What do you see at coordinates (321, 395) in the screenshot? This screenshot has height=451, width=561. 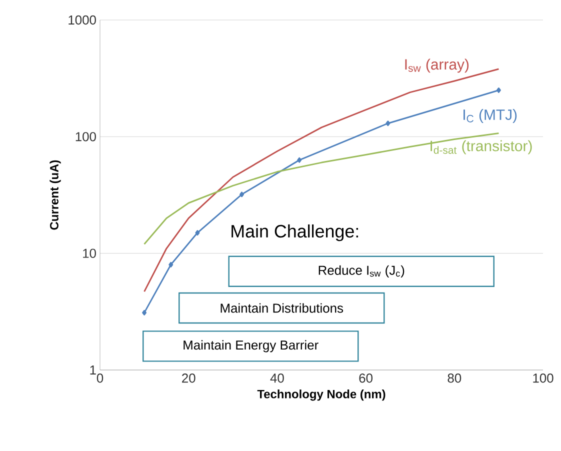 I see `x-axis-title: Technology Node (nm)` at bounding box center [321, 395].